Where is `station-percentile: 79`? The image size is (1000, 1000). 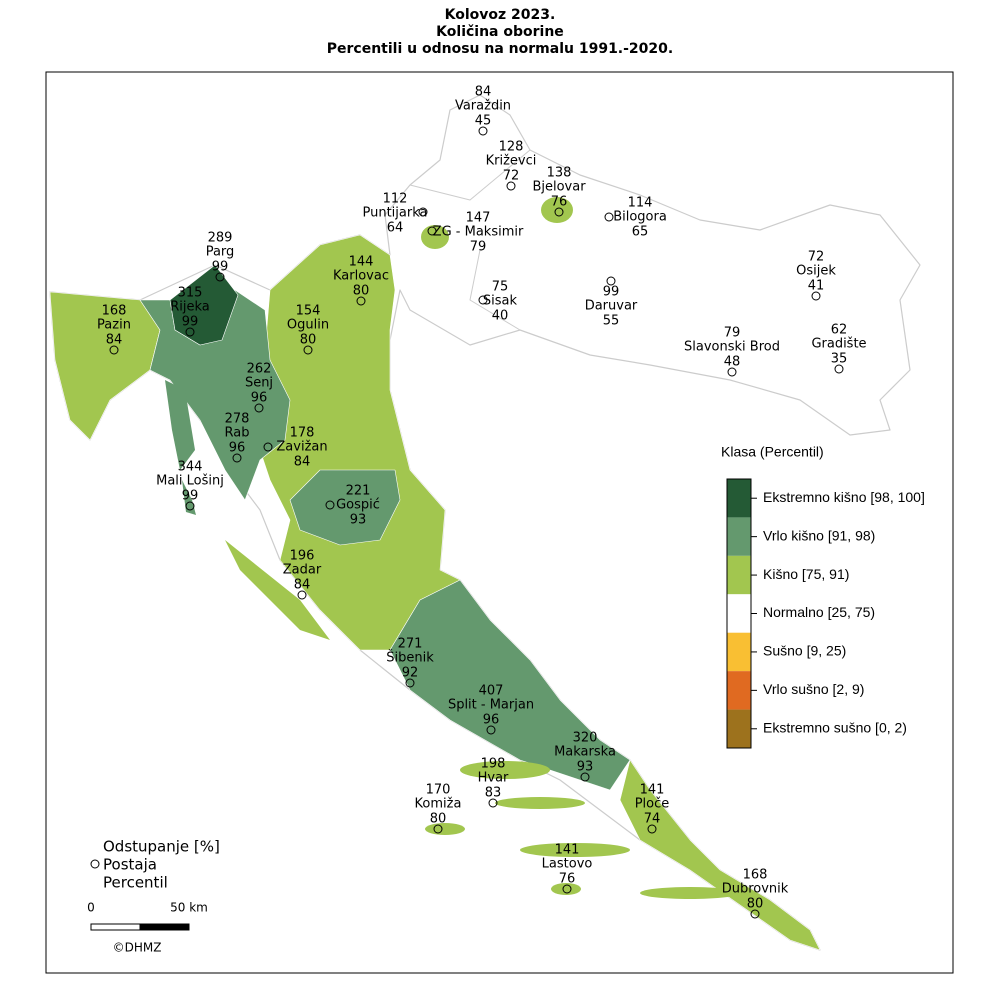
station-percentile: 79 is located at coordinates (478, 247).